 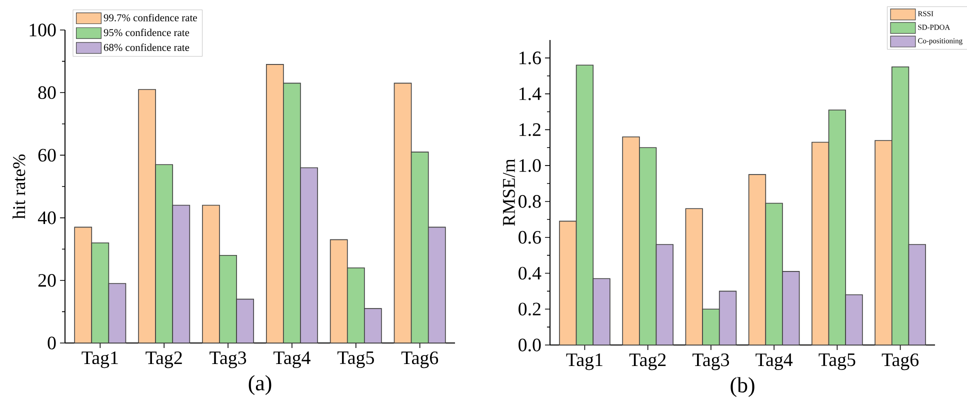 What do you see at coordinates (529, 345) in the screenshot?
I see `y-tick-label: 0.0` at bounding box center [529, 345].